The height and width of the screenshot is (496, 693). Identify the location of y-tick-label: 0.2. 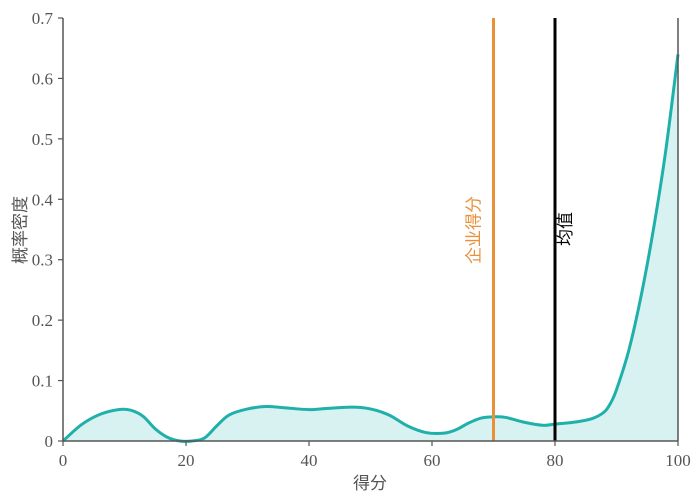
(42, 320).